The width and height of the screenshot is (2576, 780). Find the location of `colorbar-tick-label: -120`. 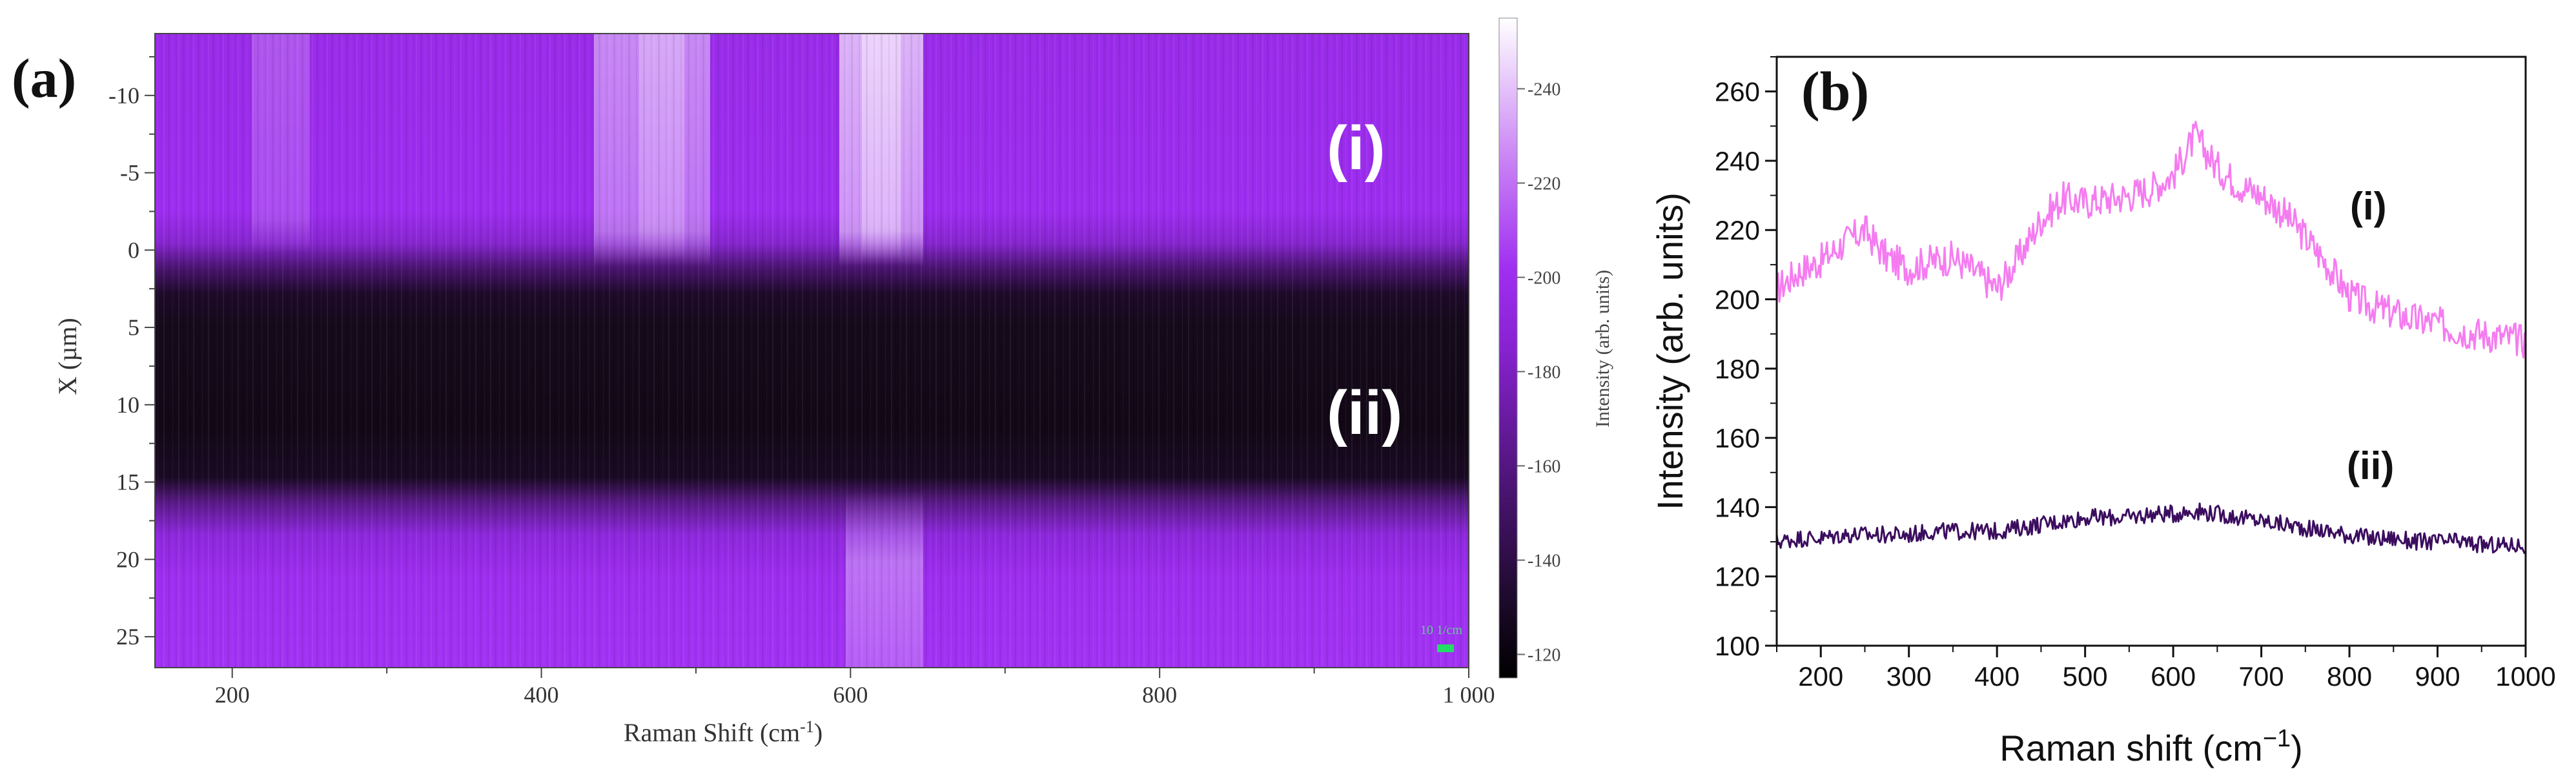

colorbar-tick-label: -120 is located at coordinates (1544, 656).